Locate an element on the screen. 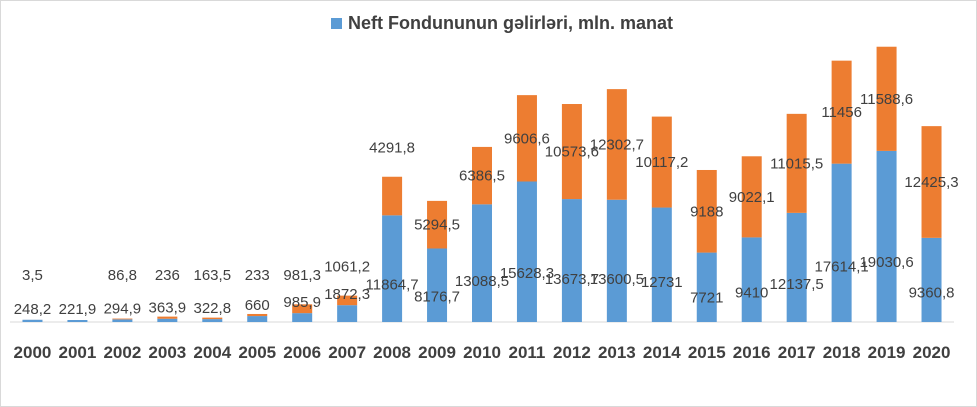 This screenshot has height=407, width=977. data-label-series-2: 3,5 is located at coordinates (32, 275).